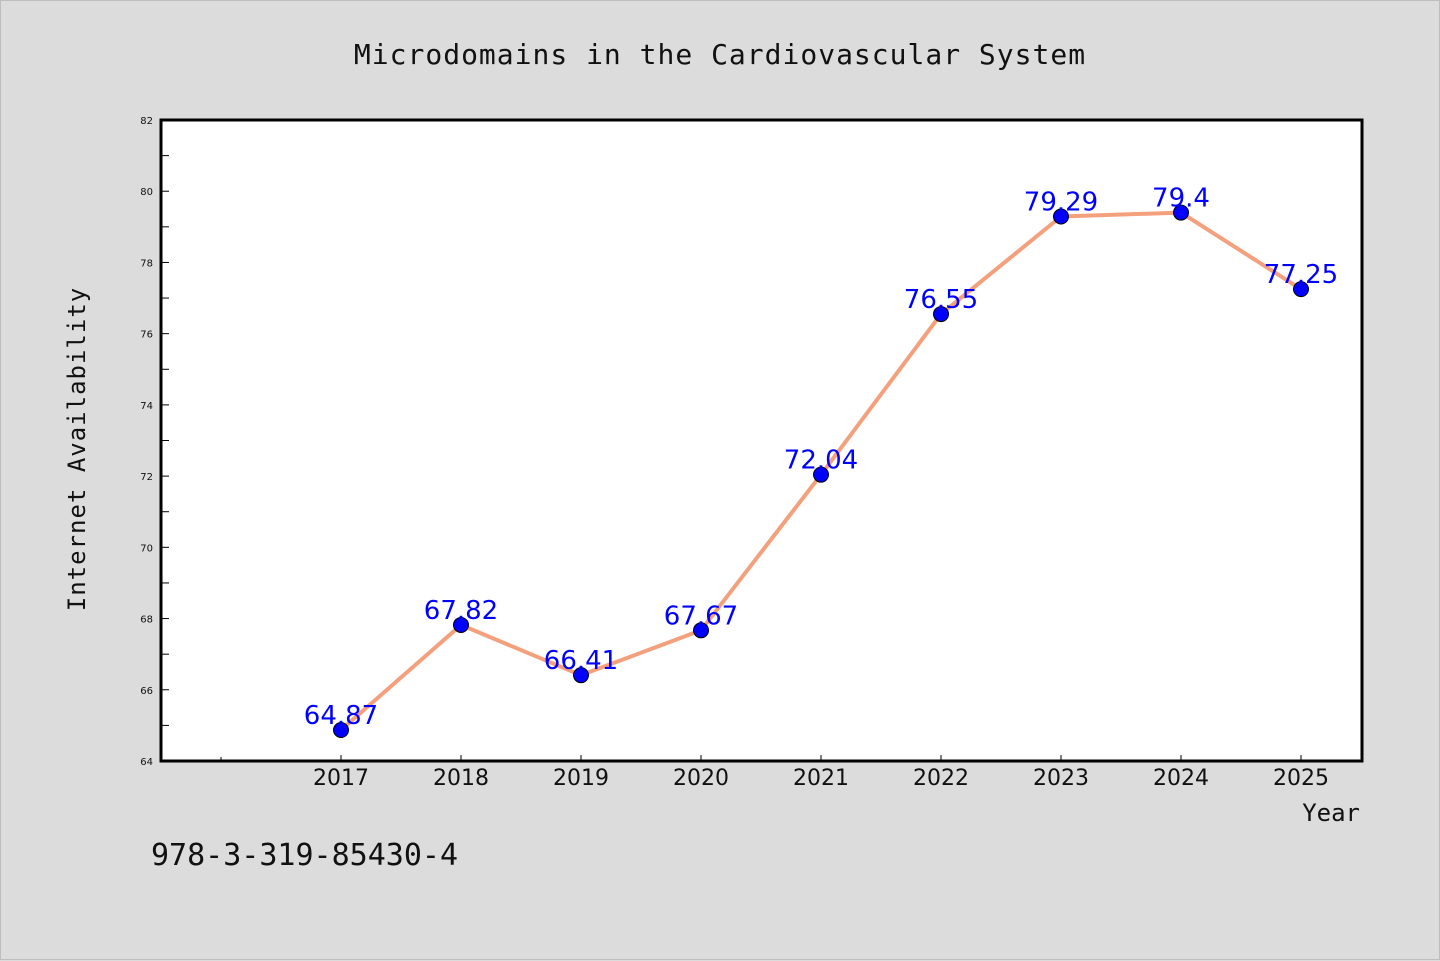 The width and height of the screenshot is (1440, 961). I want to click on data-label: 66.41, so click(581, 661).